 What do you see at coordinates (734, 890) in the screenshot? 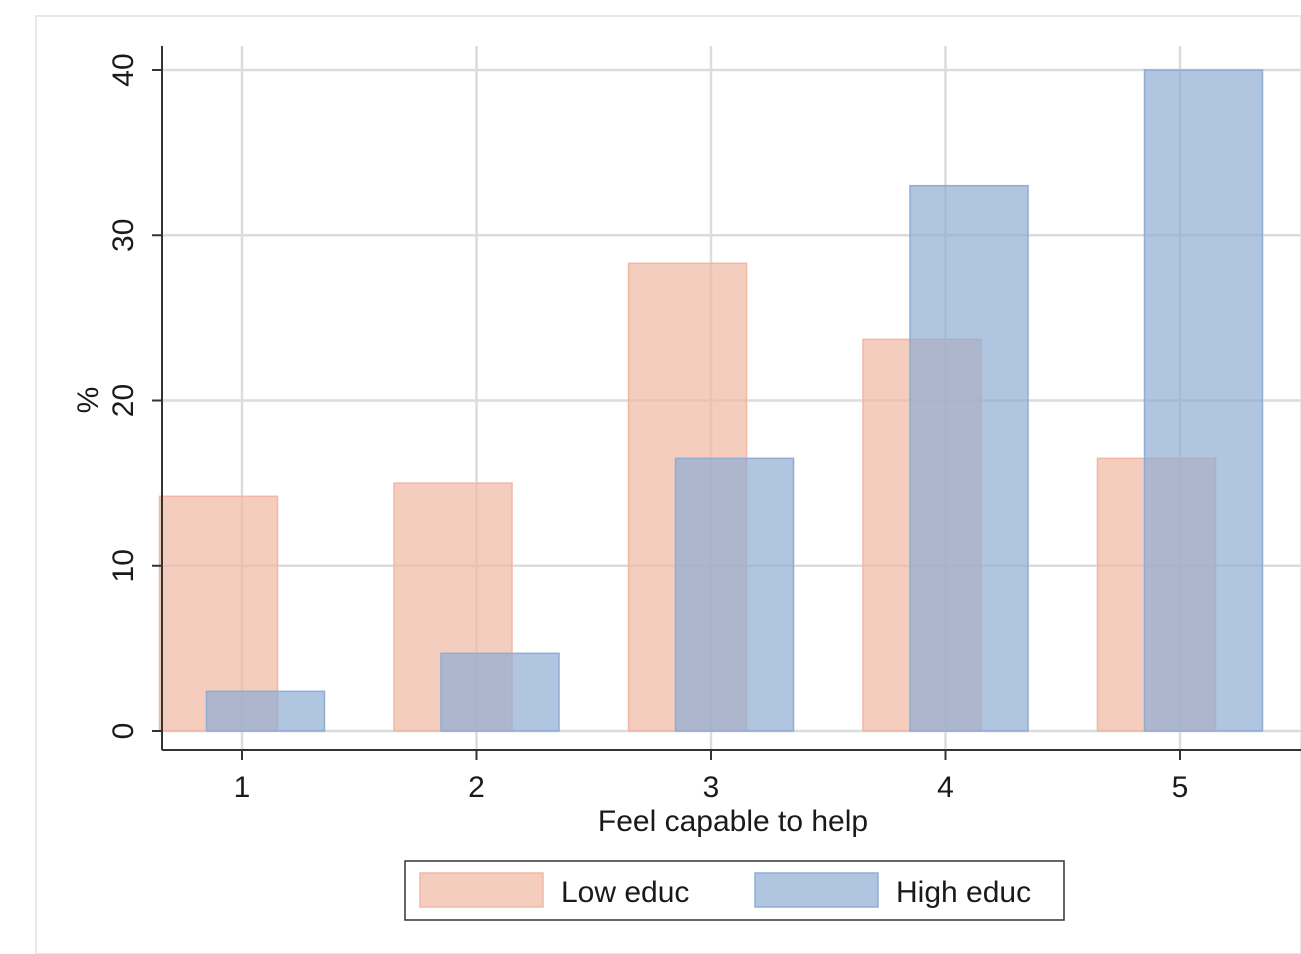
I see `legend: Low educ High educ` at bounding box center [734, 890].